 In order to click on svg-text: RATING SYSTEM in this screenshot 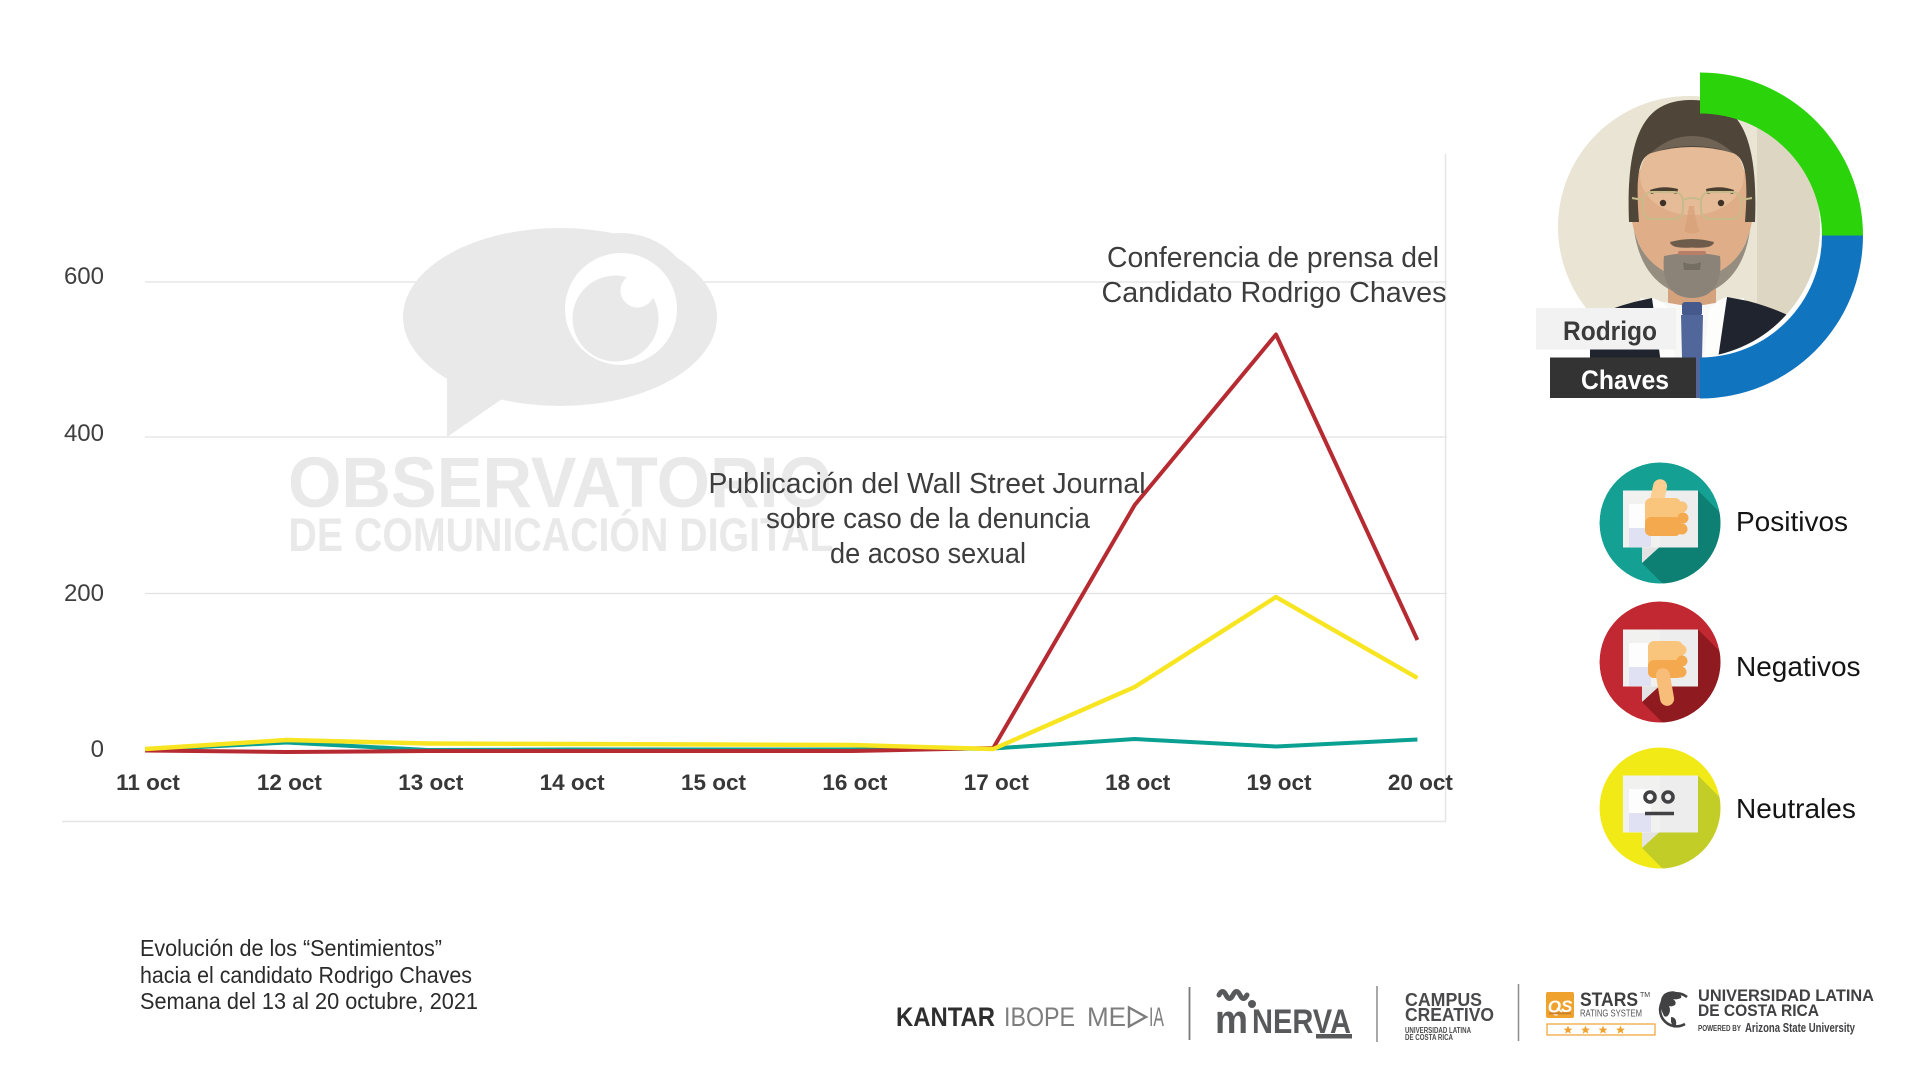, I will do `click(1611, 1014)`.